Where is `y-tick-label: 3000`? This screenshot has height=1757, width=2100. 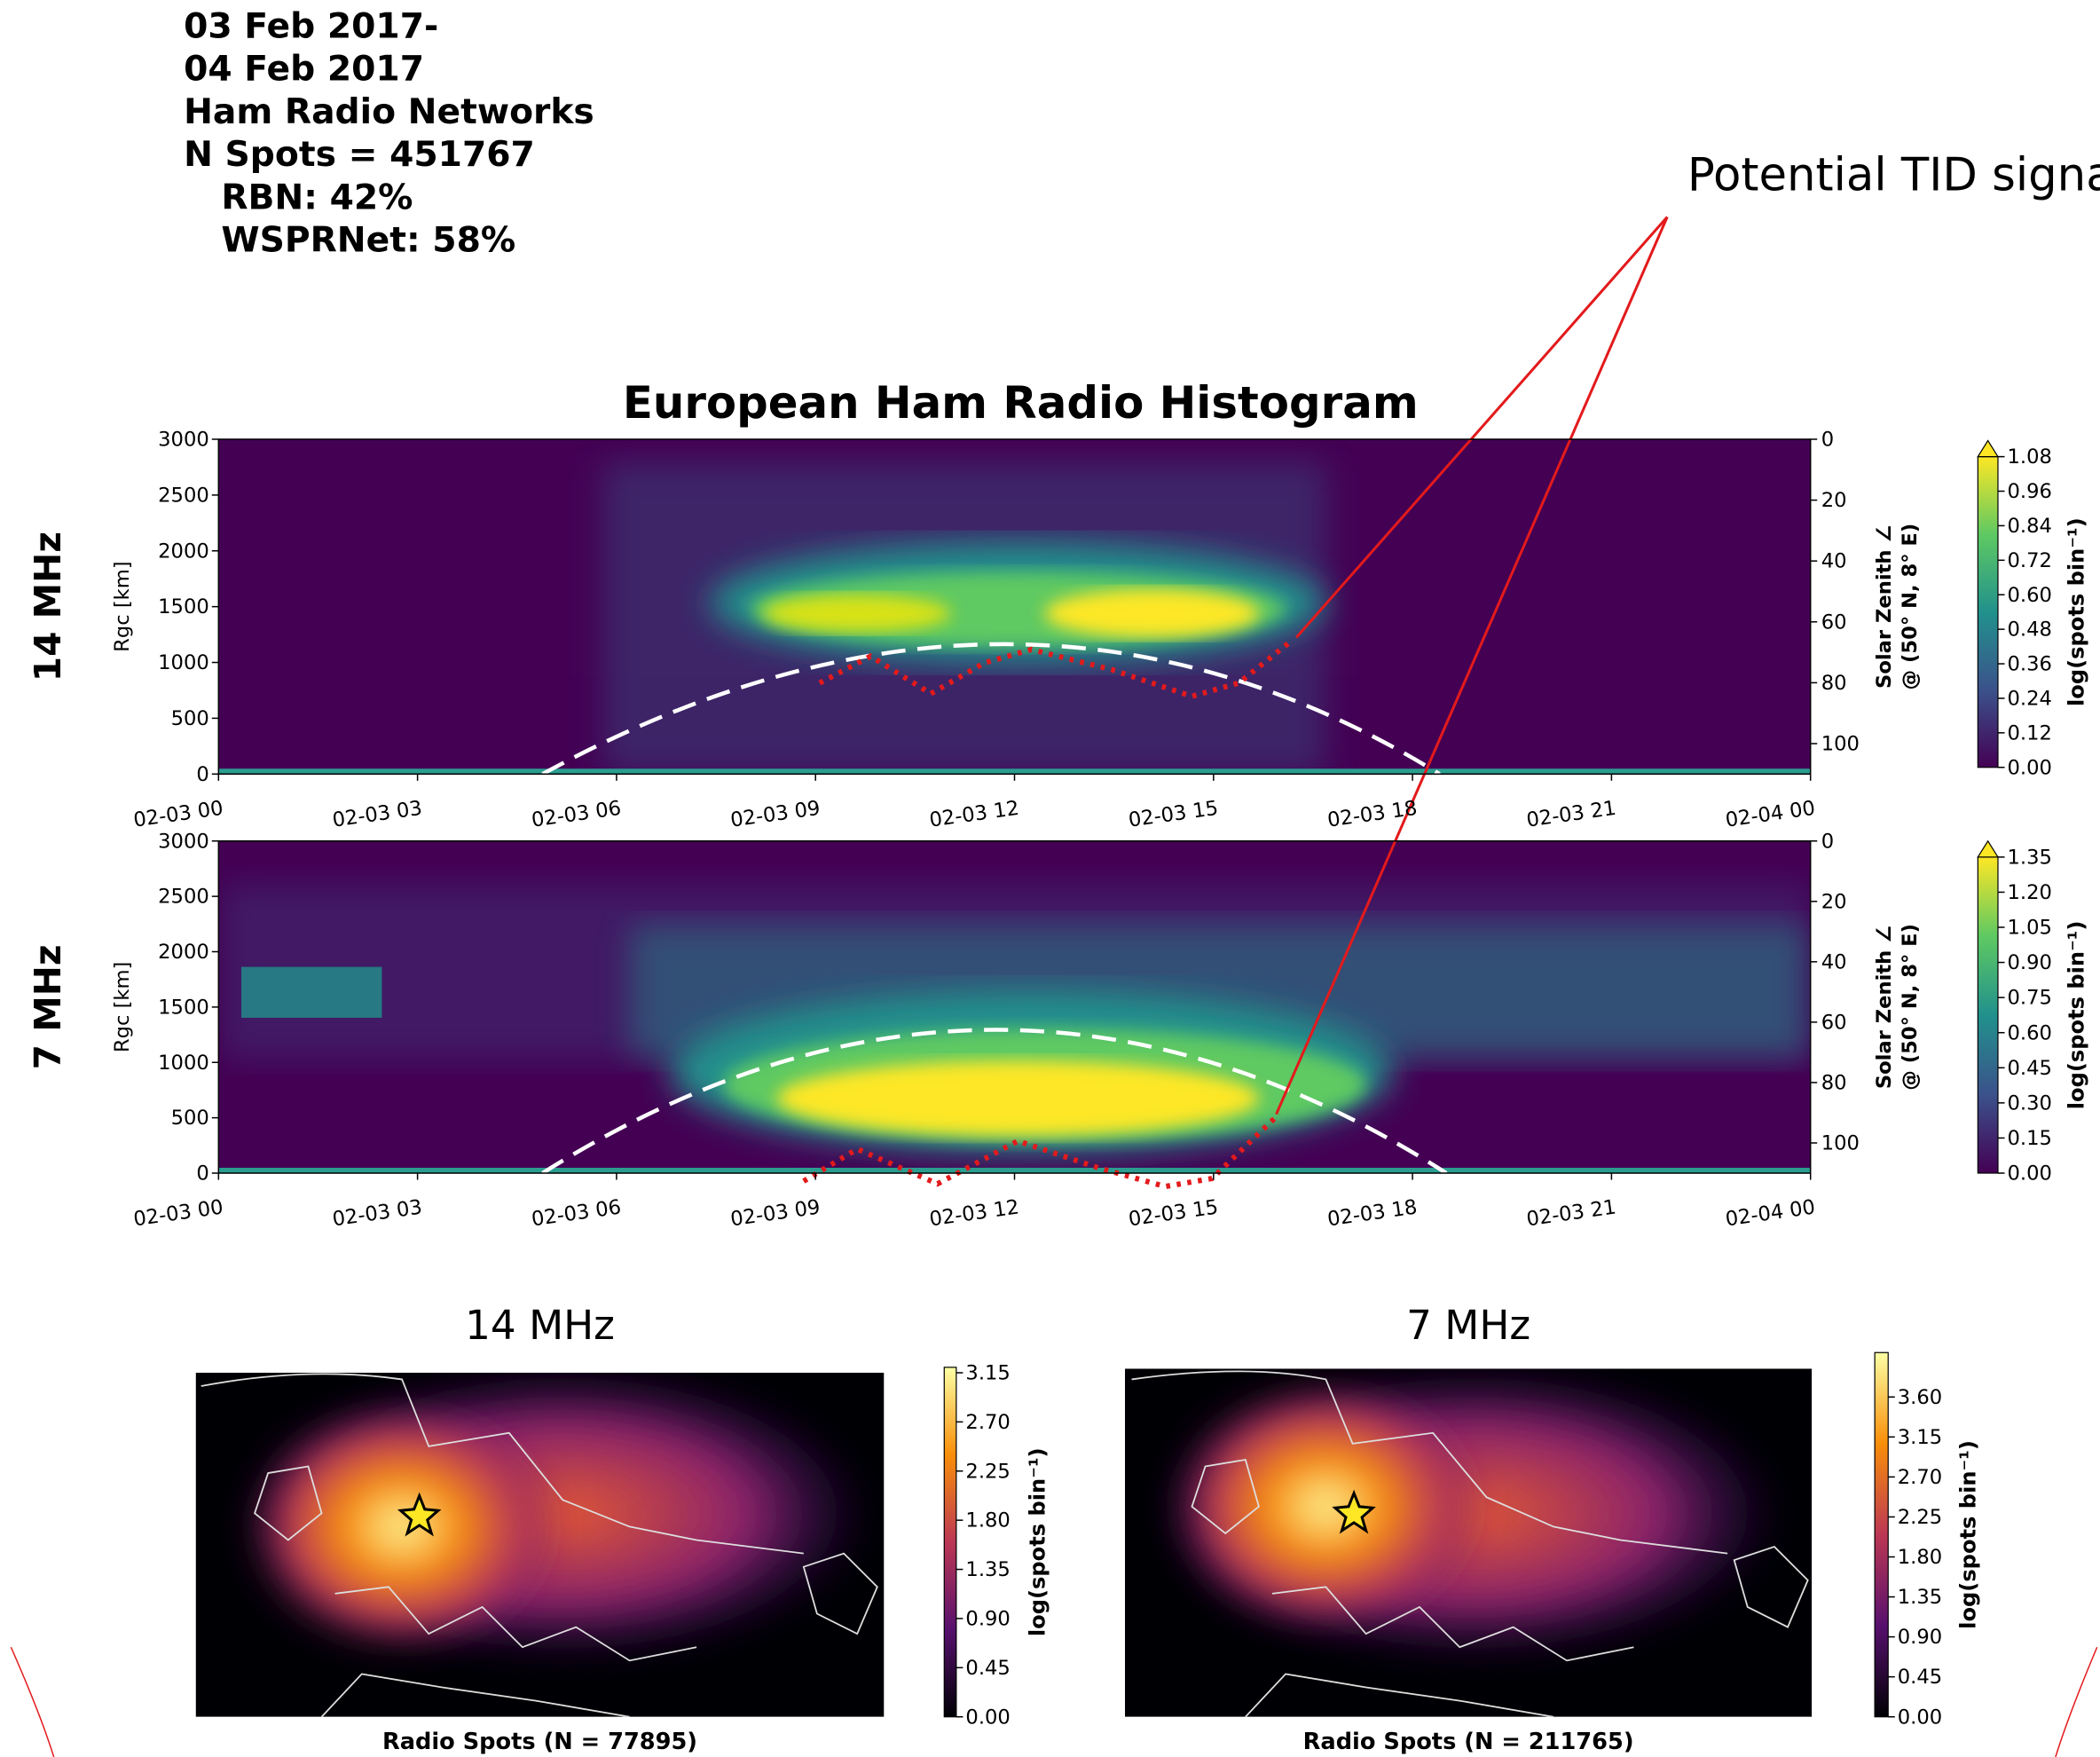 y-tick-label: 3000 is located at coordinates (183, 440).